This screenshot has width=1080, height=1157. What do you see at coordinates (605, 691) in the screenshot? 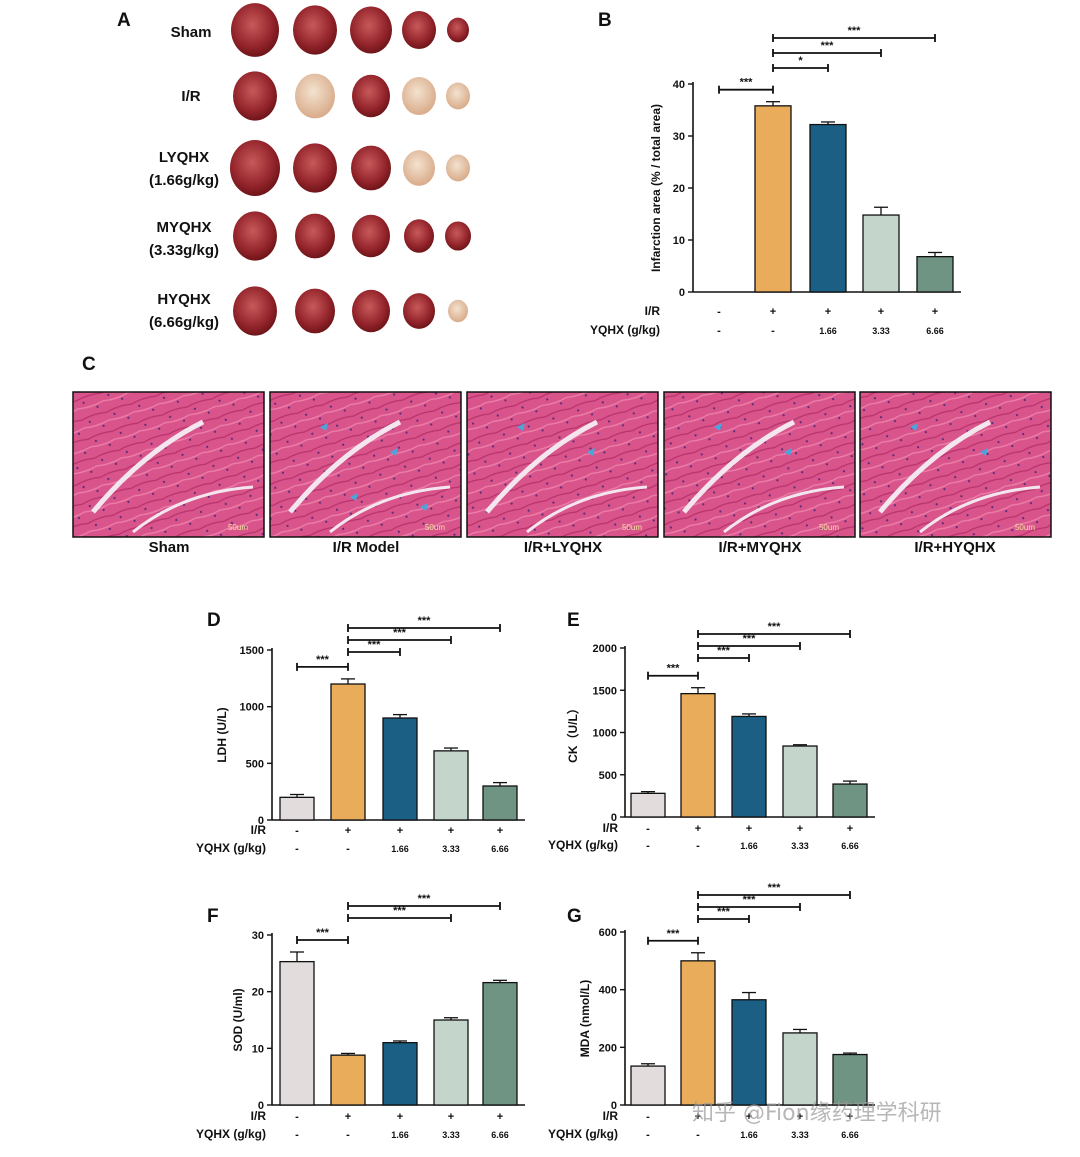
I see `y-tick-label: 1500` at bounding box center [605, 691].